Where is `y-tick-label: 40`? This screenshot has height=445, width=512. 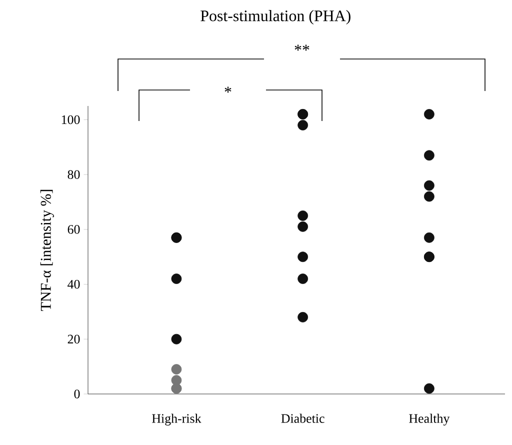
y-tick-label: 40 is located at coordinates (74, 284).